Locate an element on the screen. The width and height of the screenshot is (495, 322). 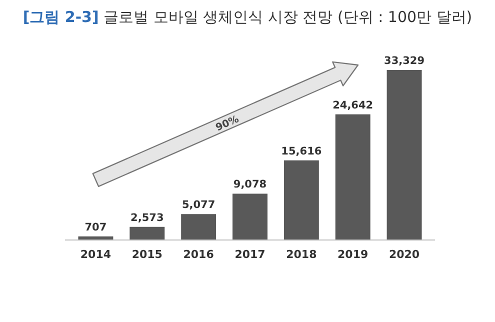
x-tick-label: 2016 is located at coordinates (198, 254).